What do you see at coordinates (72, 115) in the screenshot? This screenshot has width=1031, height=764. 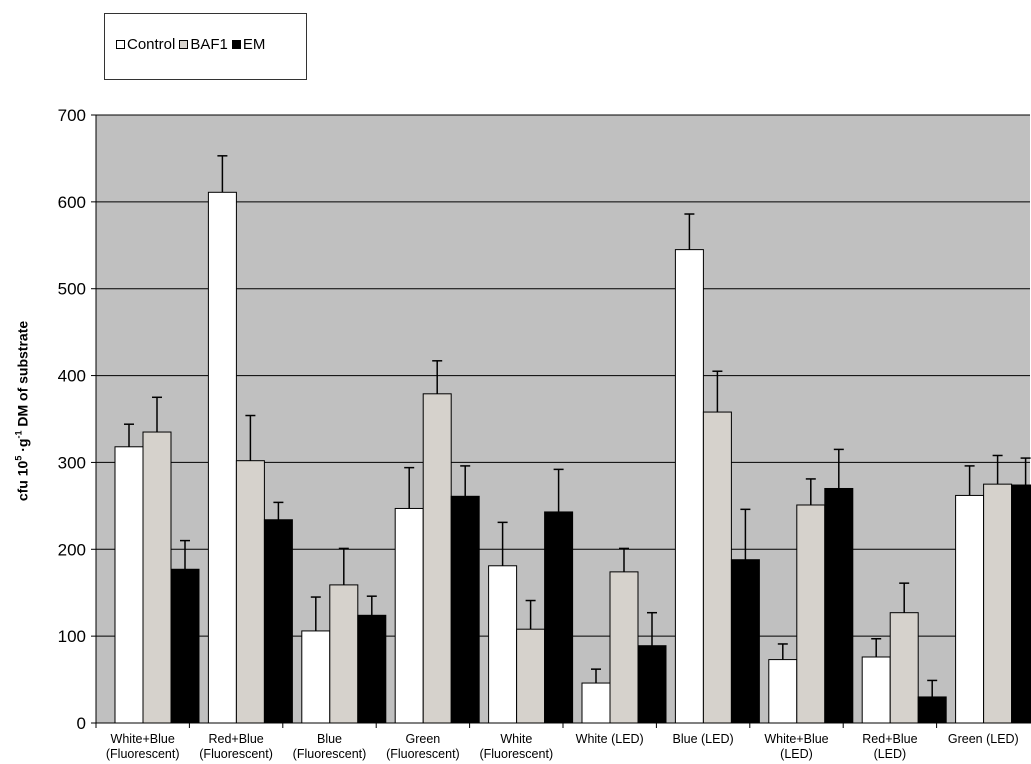 I see `y-tick-label: 700` at bounding box center [72, 115].